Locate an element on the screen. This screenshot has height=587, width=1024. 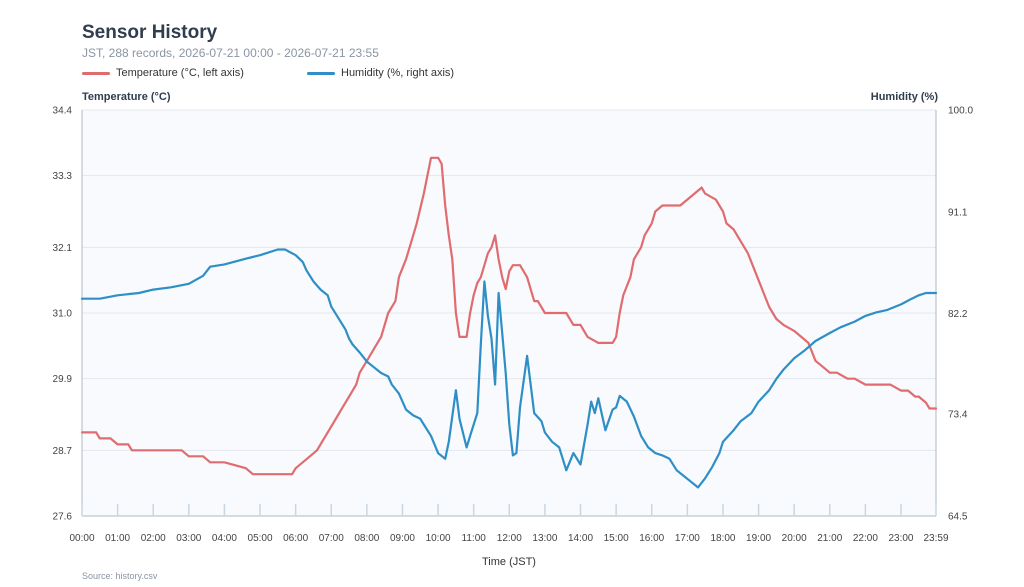
chart-title: Sensor History is located at coordinates (150, 32).